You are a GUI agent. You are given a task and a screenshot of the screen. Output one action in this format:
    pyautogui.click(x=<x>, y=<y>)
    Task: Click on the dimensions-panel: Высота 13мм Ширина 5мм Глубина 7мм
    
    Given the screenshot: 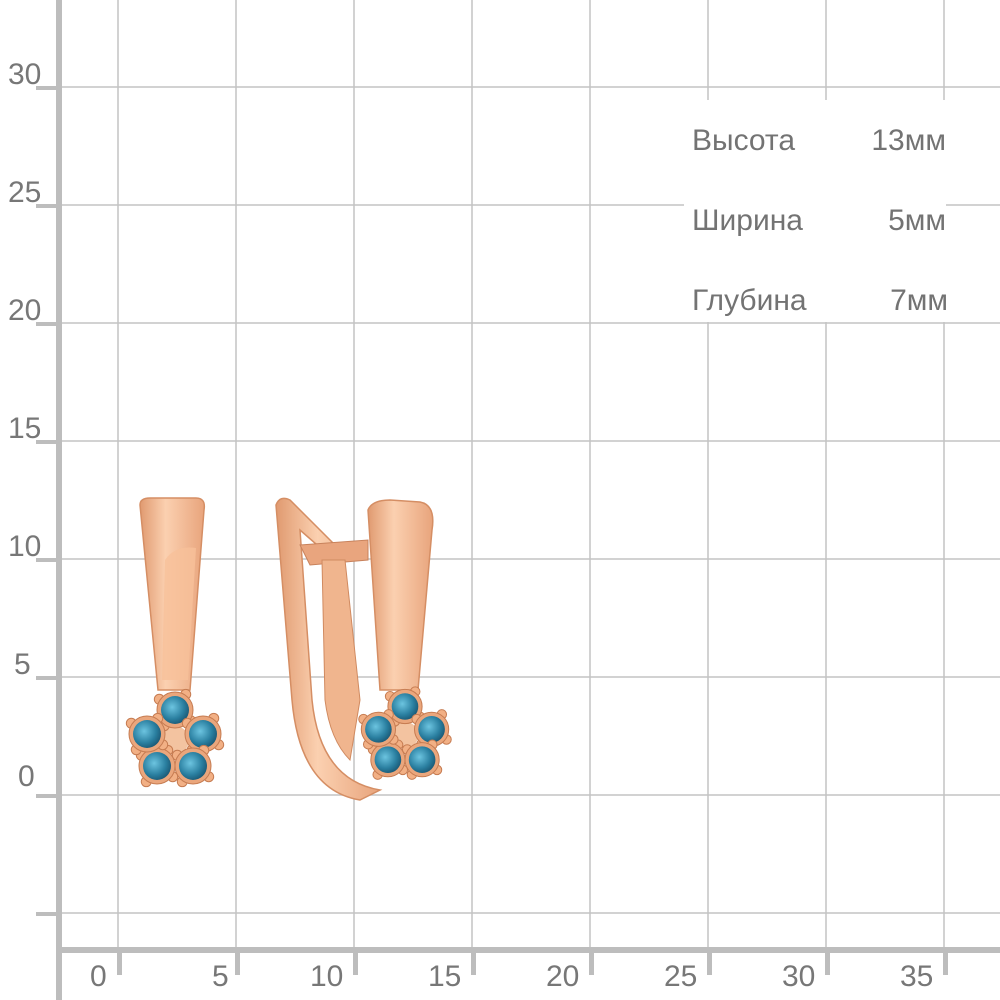 What is the action you would take?
    pyautogui.click(x=816, y=211)
    